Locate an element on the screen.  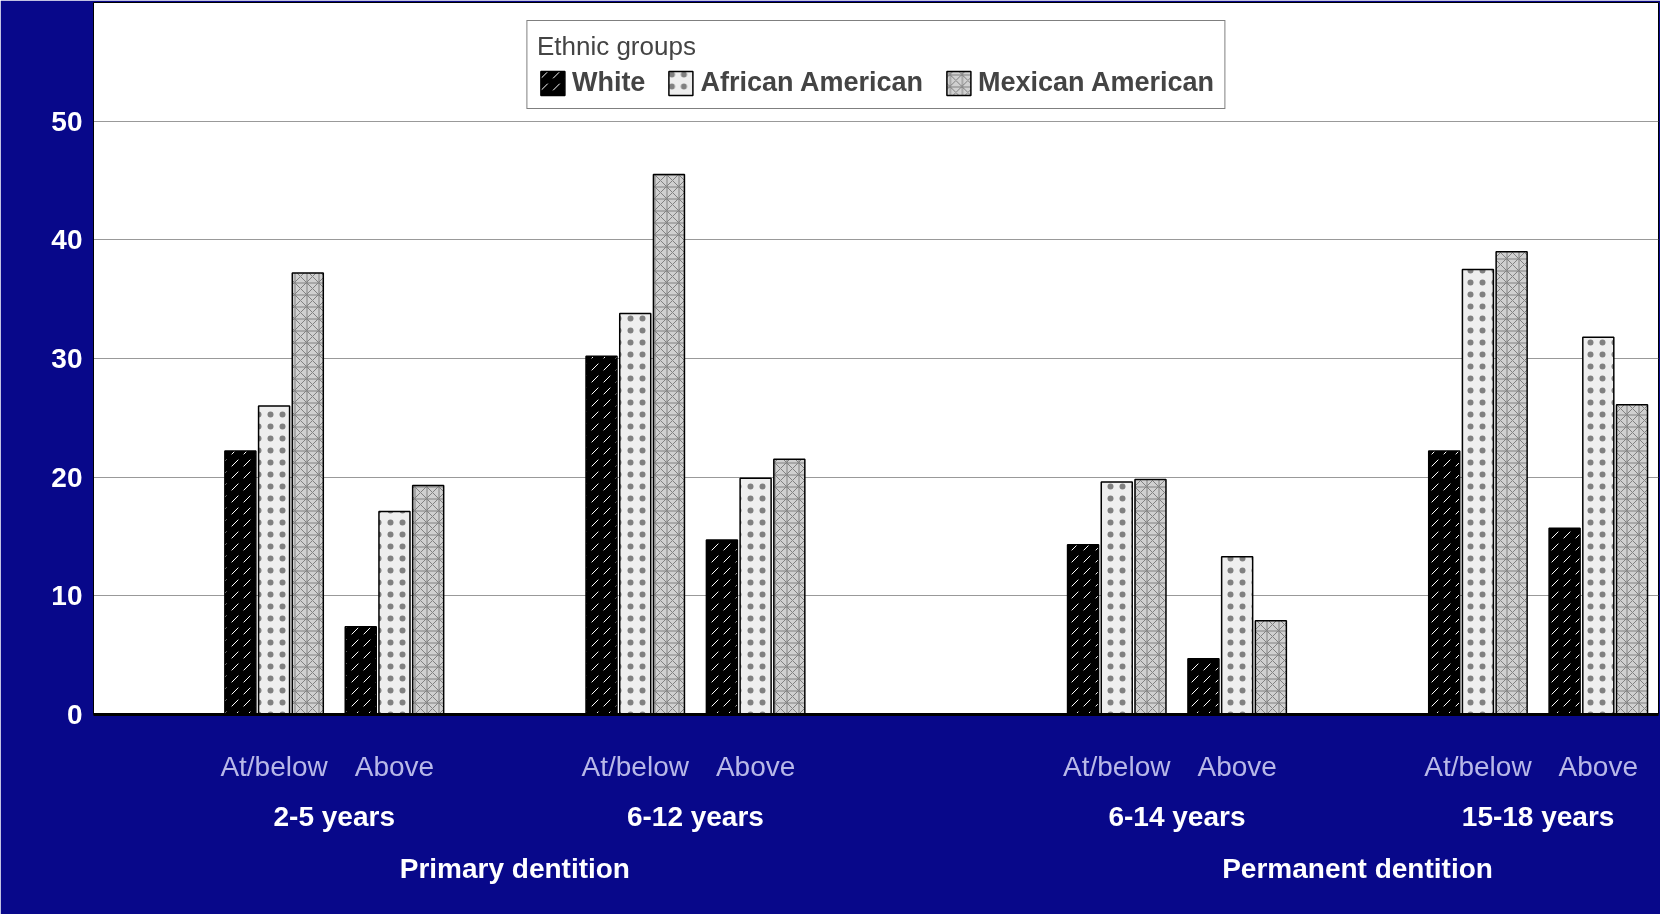
text: Primary dentition is located at coordinates (514, 868).